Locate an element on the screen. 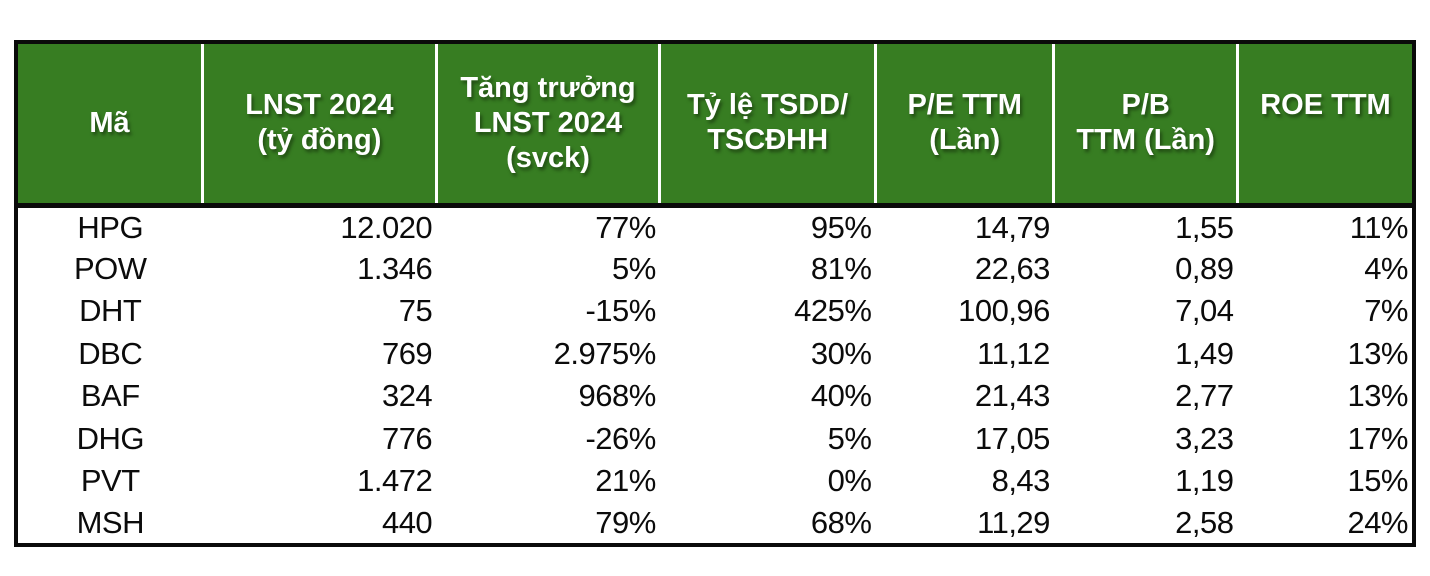  tsdd-tscdhh-ratio-cell: 0% is located at coordinates (849, 481).